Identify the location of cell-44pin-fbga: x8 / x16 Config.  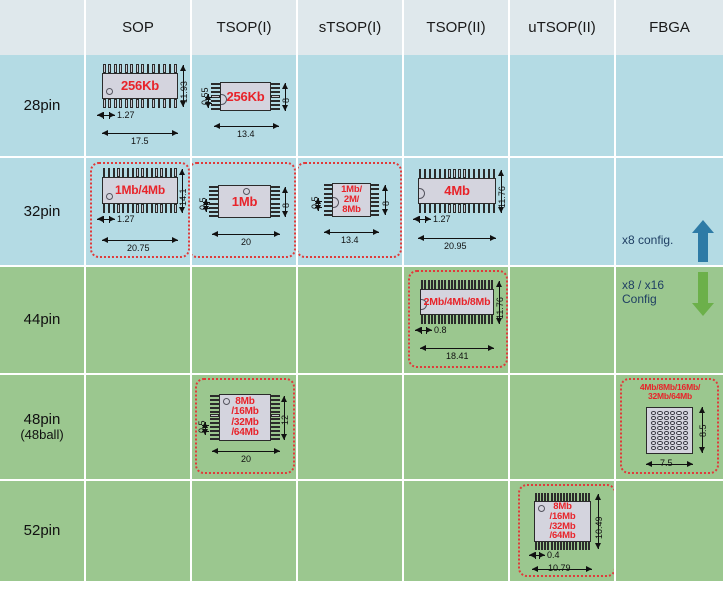
(669, 321).